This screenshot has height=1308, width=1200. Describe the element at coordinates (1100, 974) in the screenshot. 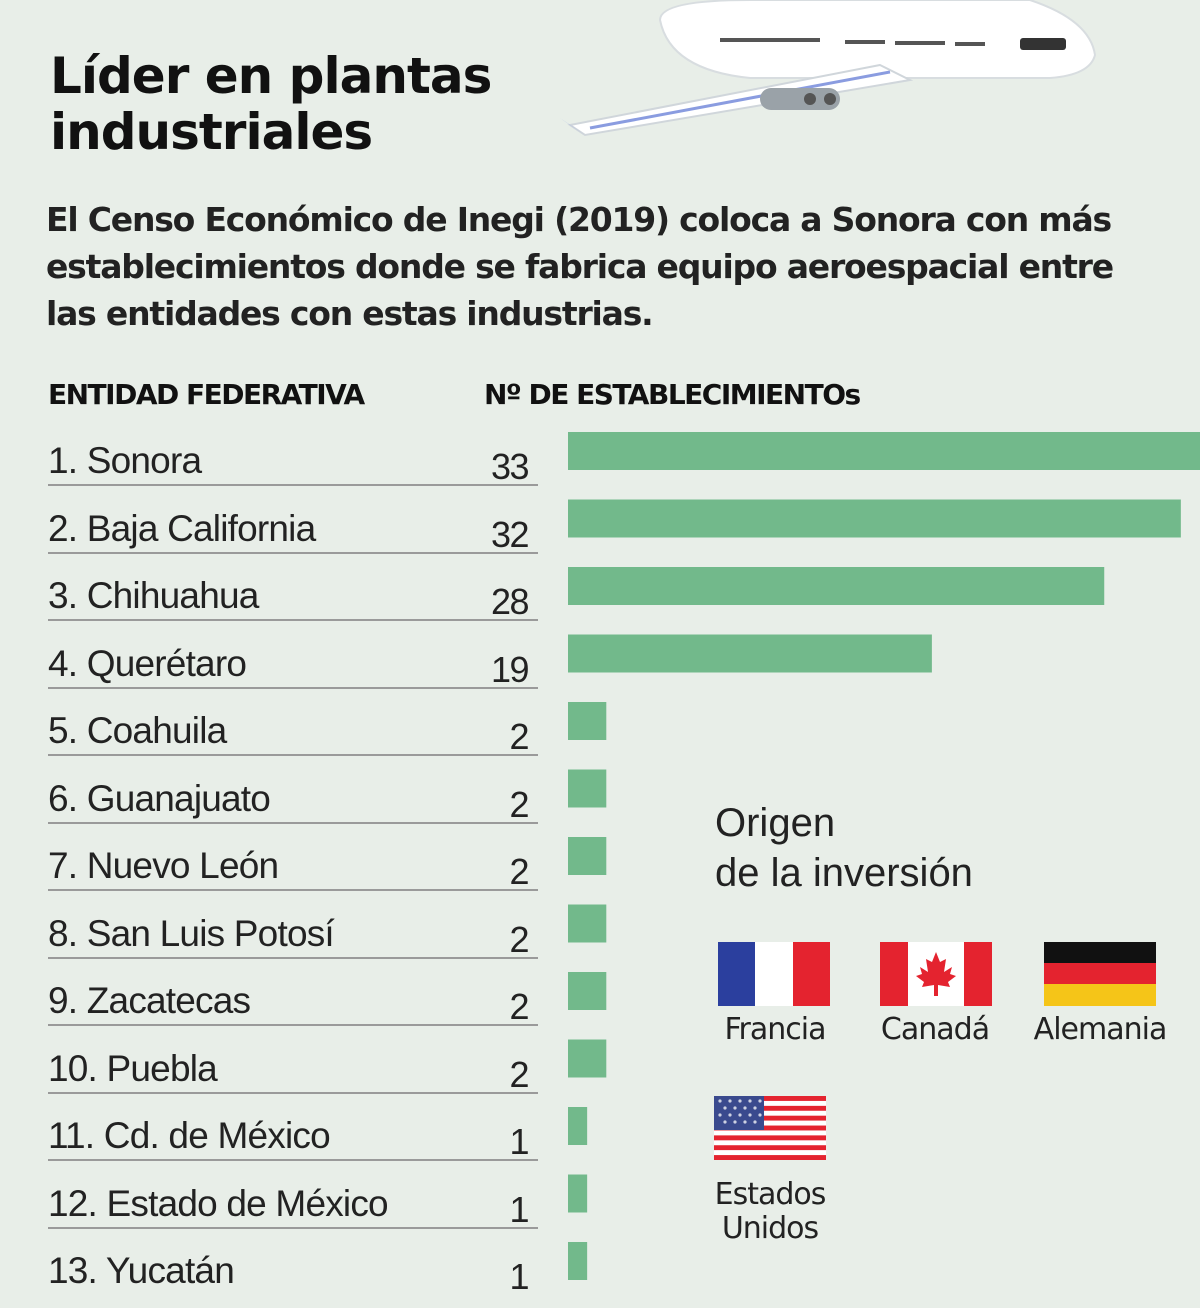

I see `germany-flag-icon` at that location.